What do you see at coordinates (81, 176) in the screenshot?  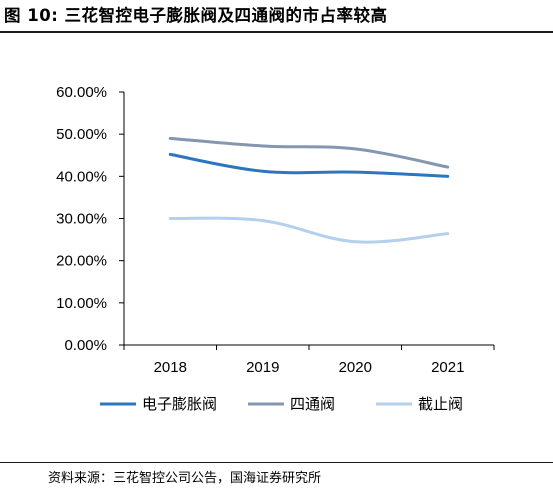 I see `y-tick-label: 40.00%` at bounding box center [81, 176].